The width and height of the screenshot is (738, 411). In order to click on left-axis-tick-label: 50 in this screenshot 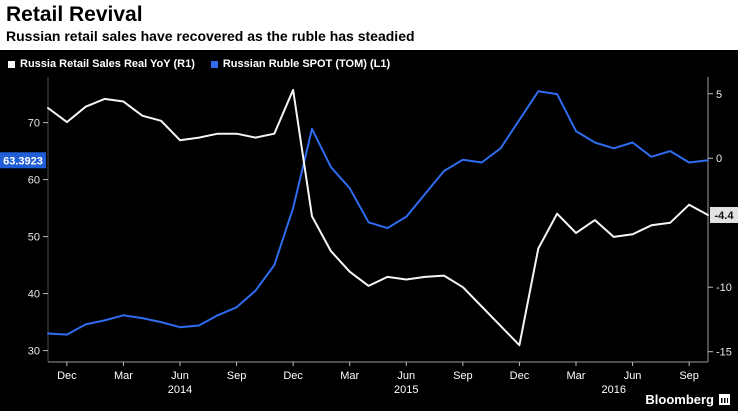, I will do `click(34, 238)`.